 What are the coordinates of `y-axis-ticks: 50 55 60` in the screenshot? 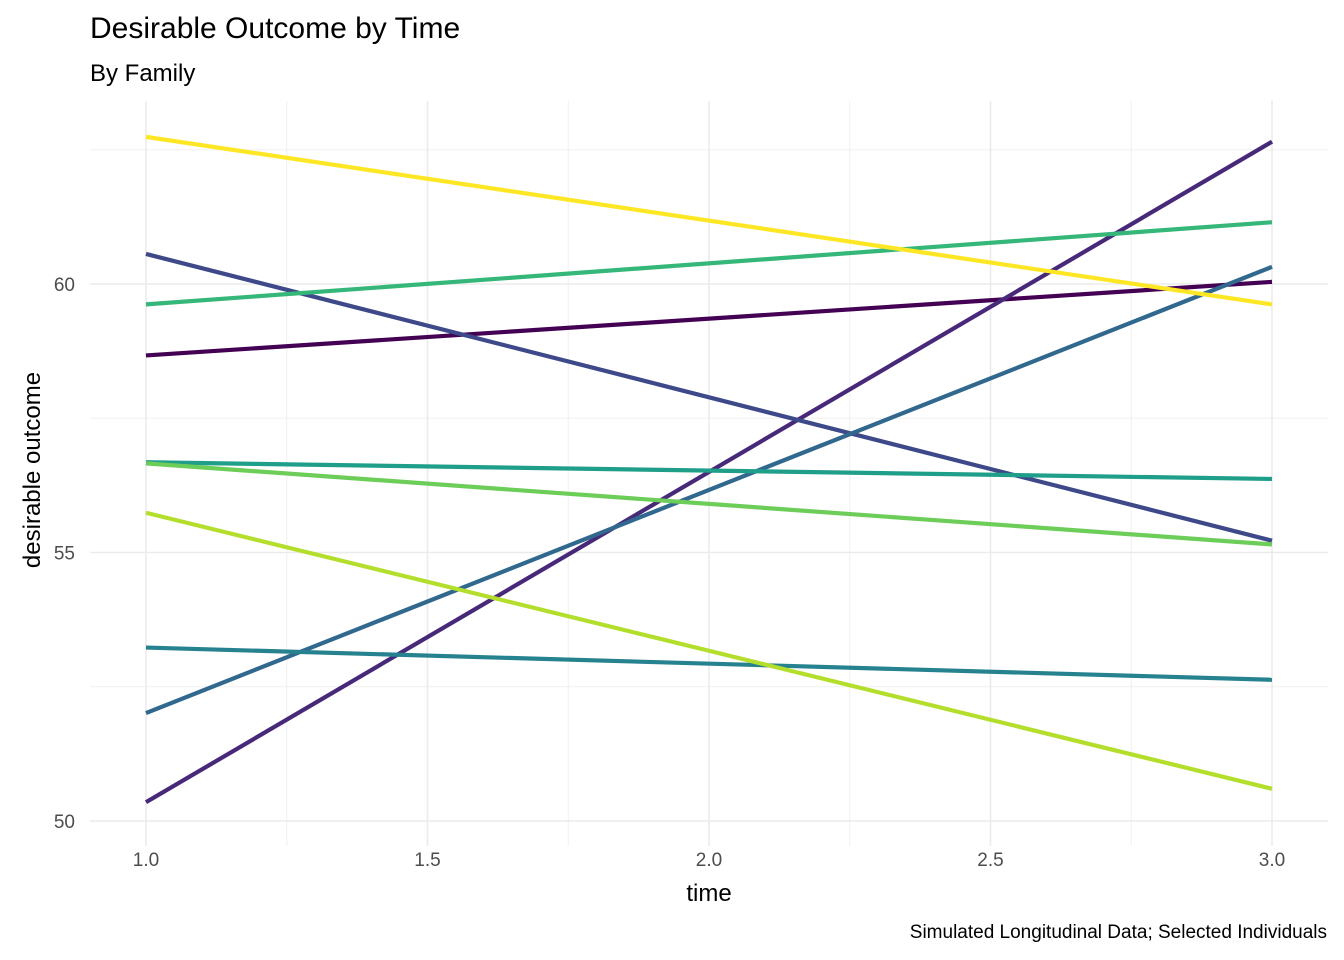 It's located at (64, 554).